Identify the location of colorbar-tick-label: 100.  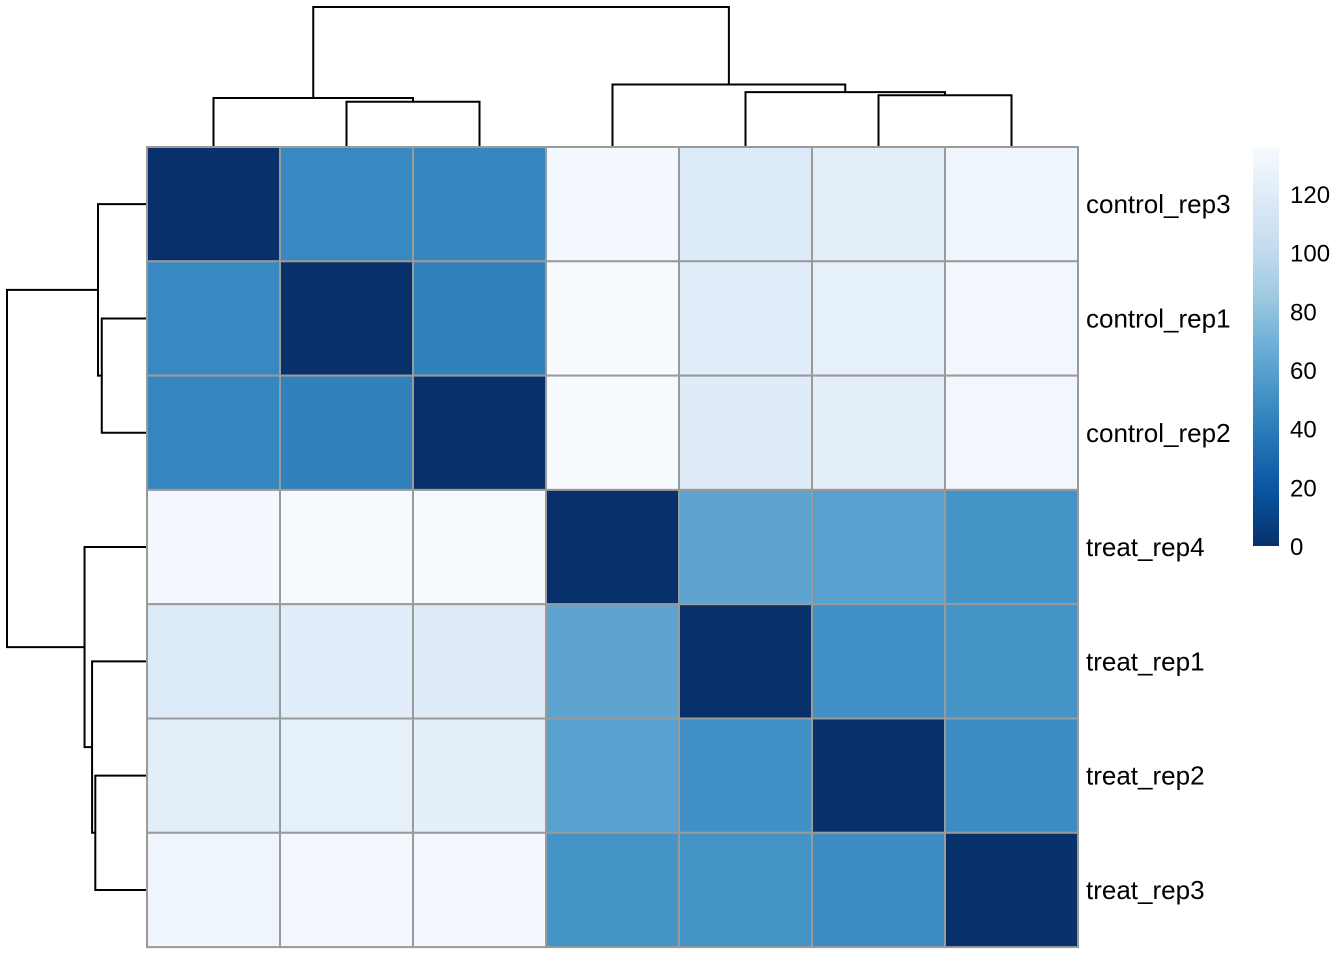
(1310, 254).